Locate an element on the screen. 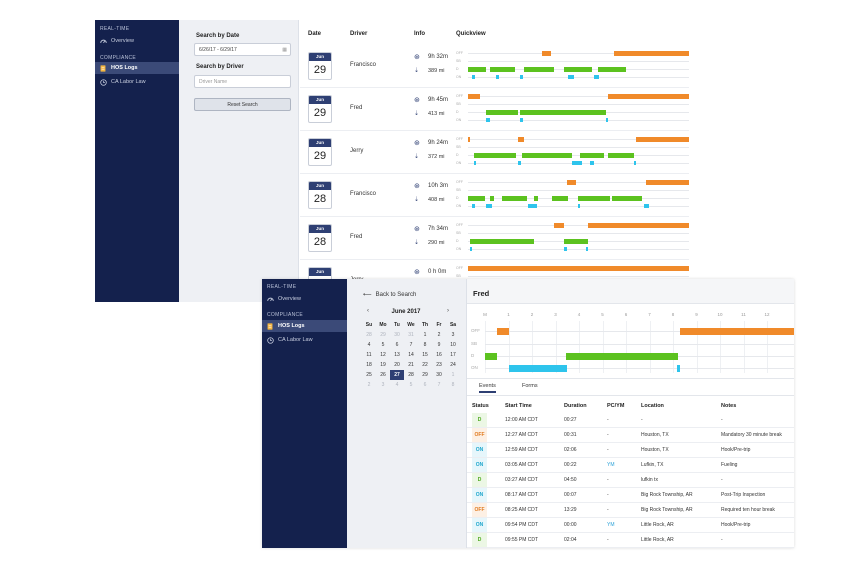 The height and width of the screenshot is (576, 847). cell-status: OFF is located at coordinates (479, 510).